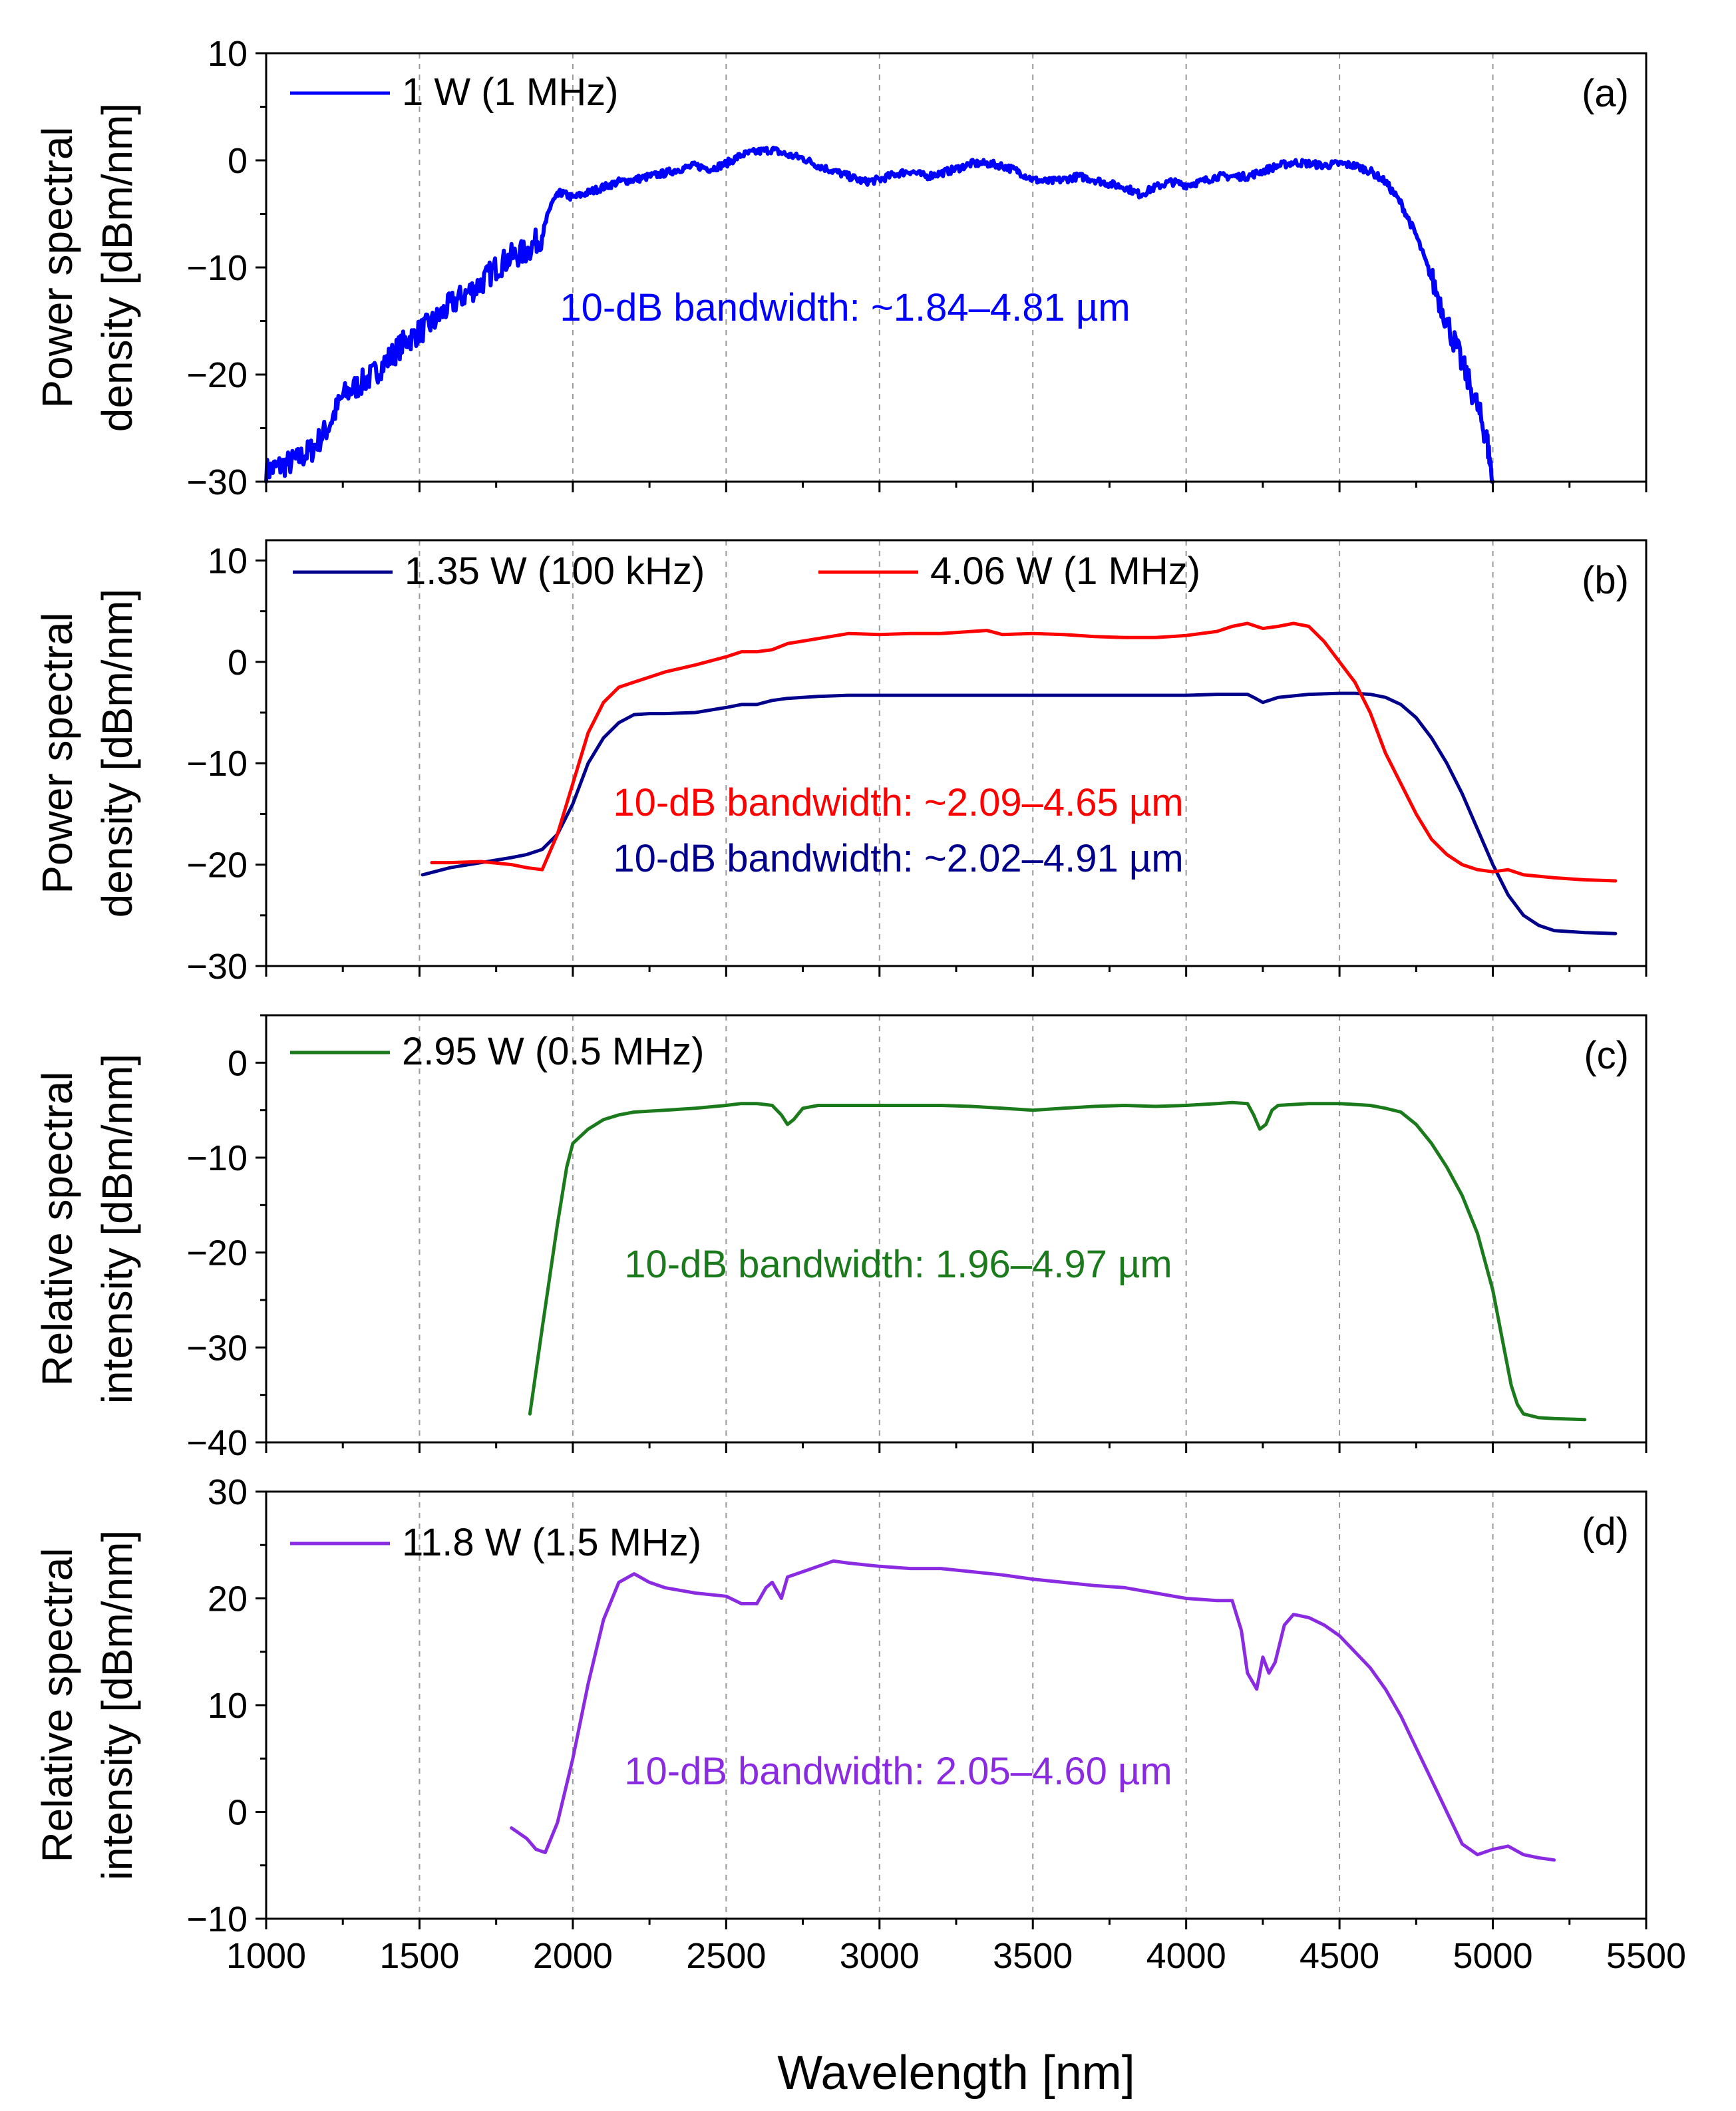 This screenshot has height=2111, width=1736. What do you see at coordinates (1605, 93) in the screenshot?
I see `panel-label: (a)` at bounding box center [1605, 93].